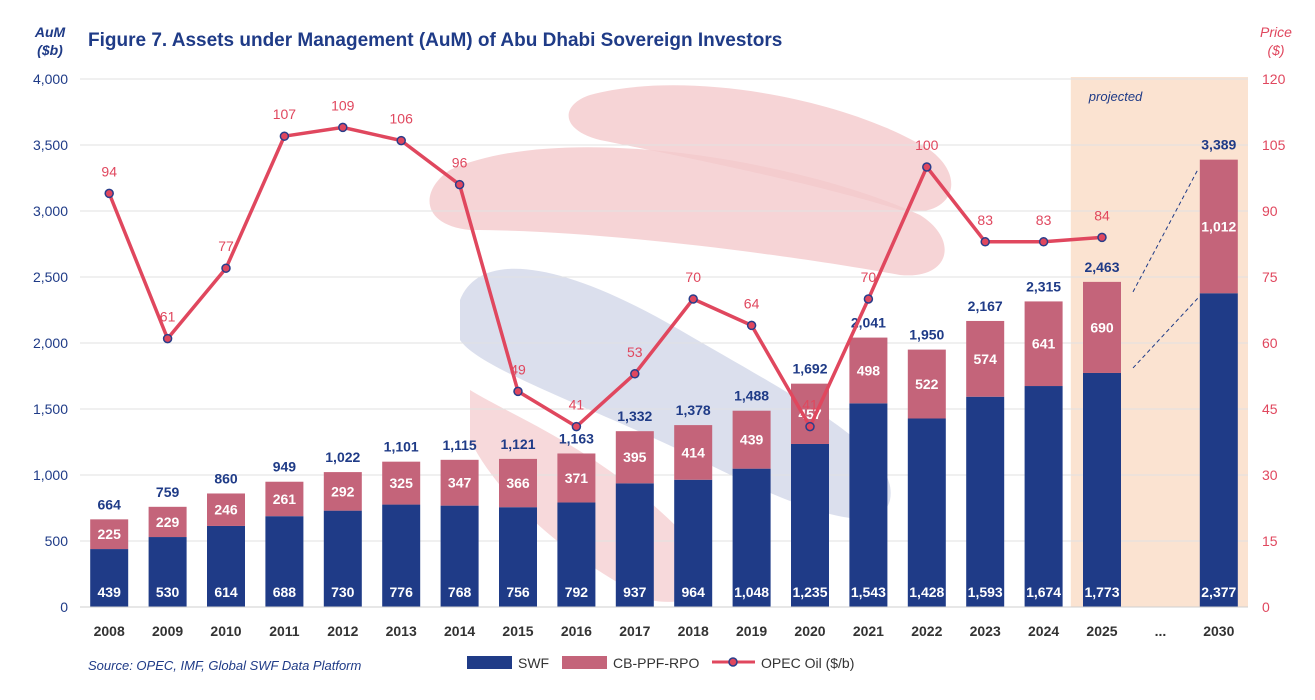  I want to click on oil-label: 61, so click(168, 317).